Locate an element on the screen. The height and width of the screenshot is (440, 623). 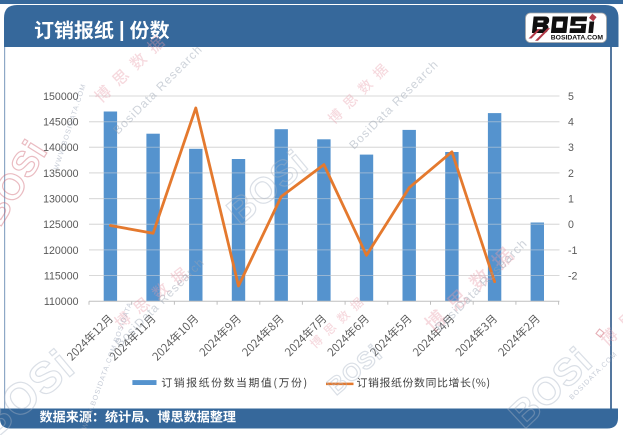
svg-text: BOSIDATA.COM is located at coordinates (577, 38).